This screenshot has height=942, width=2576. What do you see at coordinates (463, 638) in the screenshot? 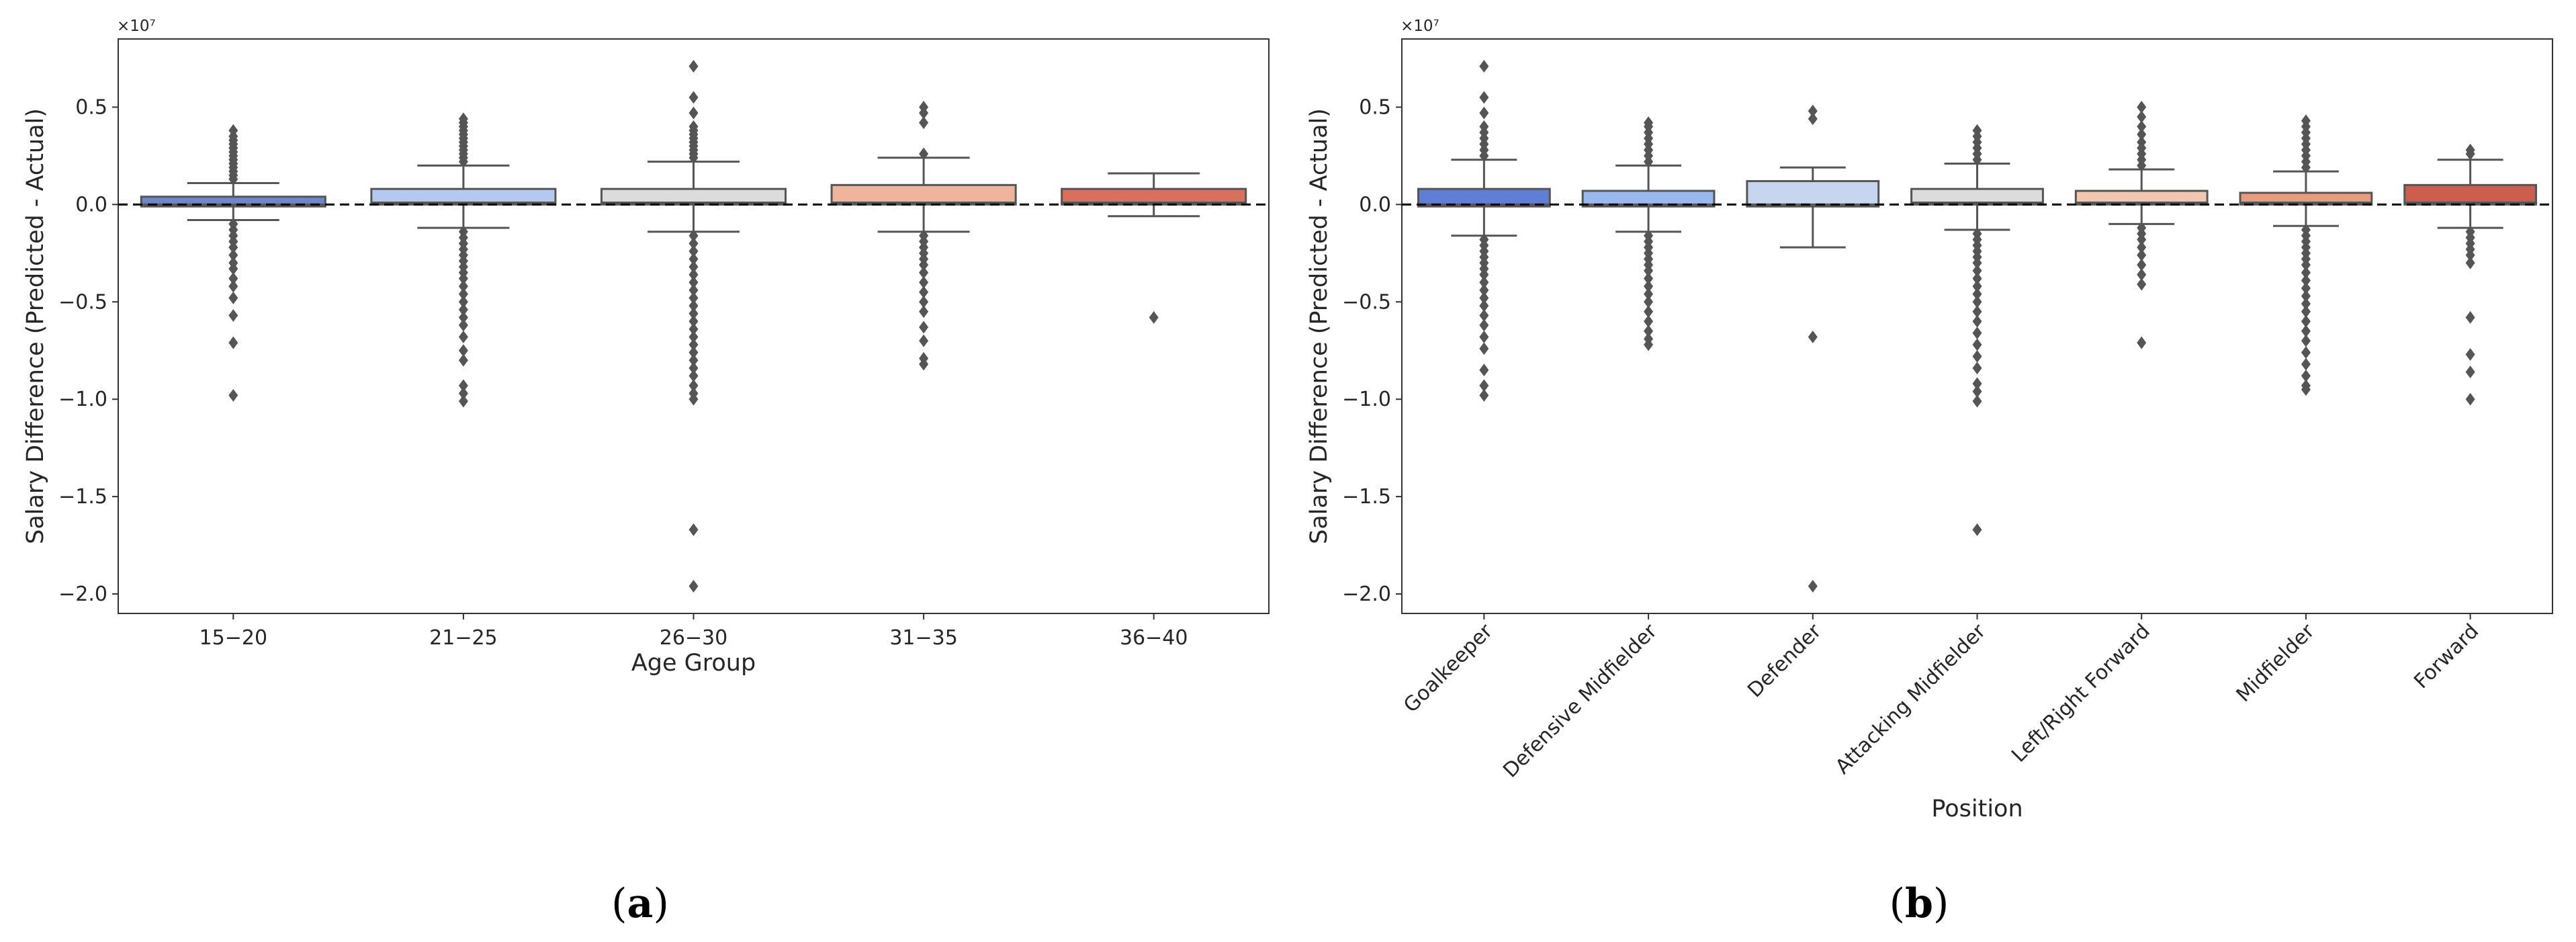
I see `x-tick-label: 21−25` at bounding box center [463, 638].